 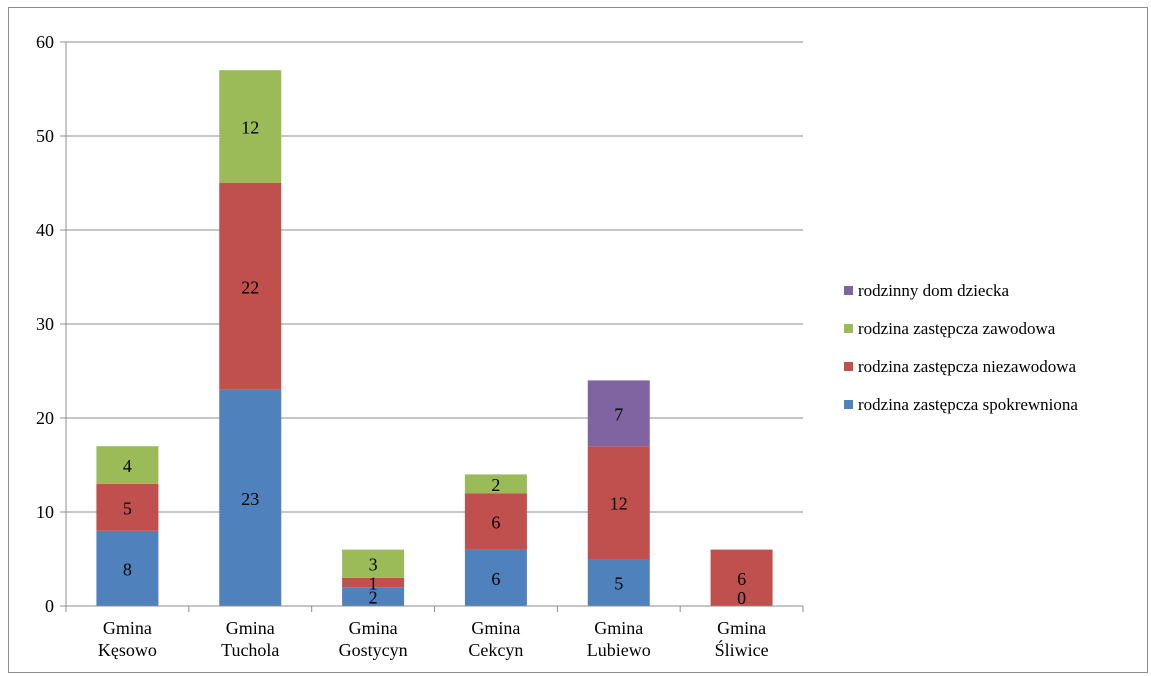 What do you see at coordinates (45, 136) in the screenshot?
I see `y-tick-label: 50` at bounding box center [45, 136].